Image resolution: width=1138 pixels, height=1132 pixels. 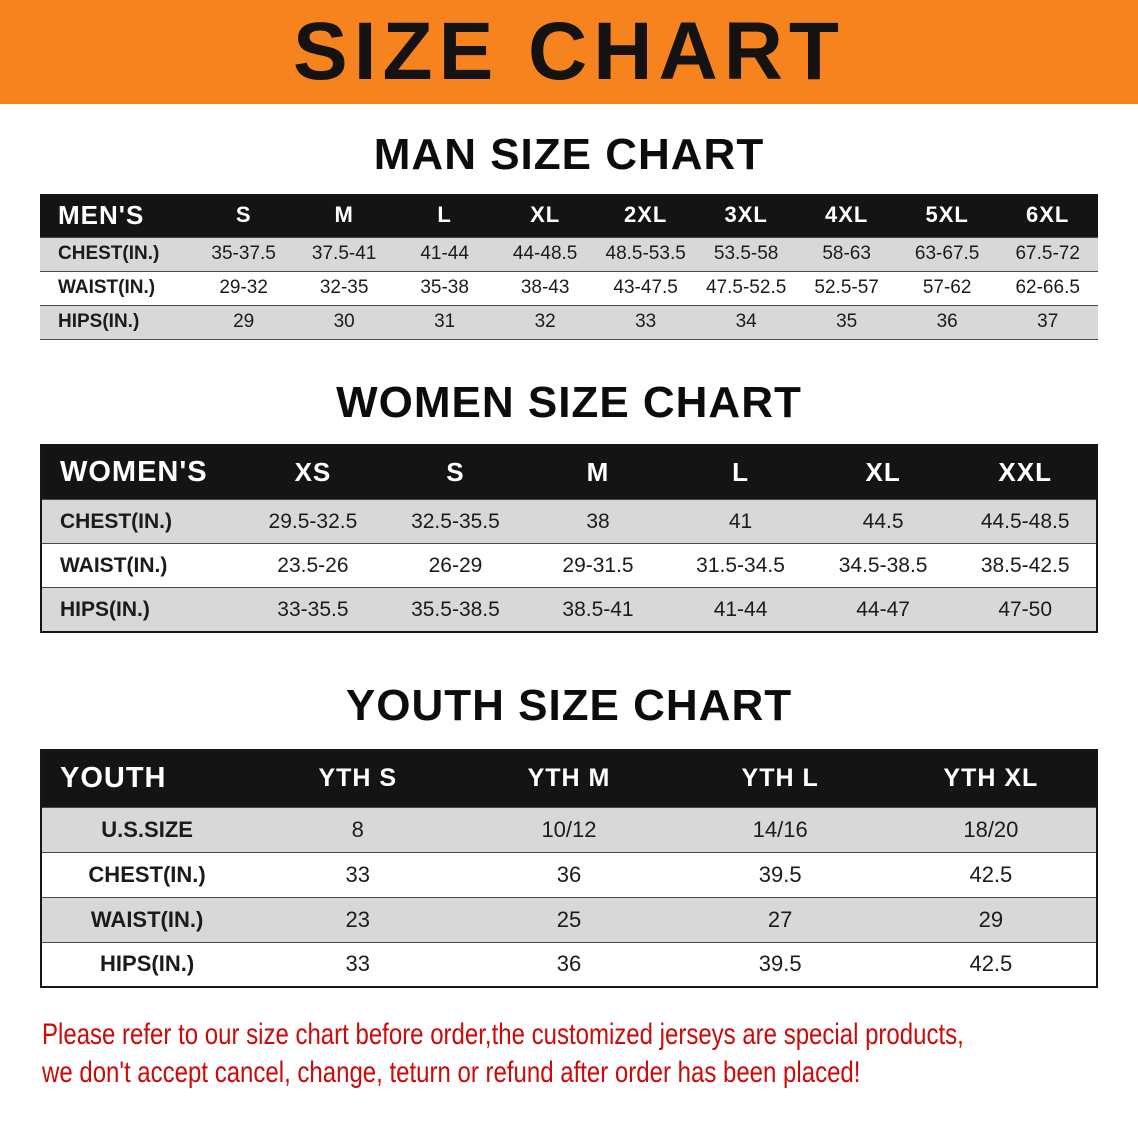 What do you see at coordinates (947, 288) in the screenshot?
I see `table-cell: 57-62` at bounding box center [947, 288].